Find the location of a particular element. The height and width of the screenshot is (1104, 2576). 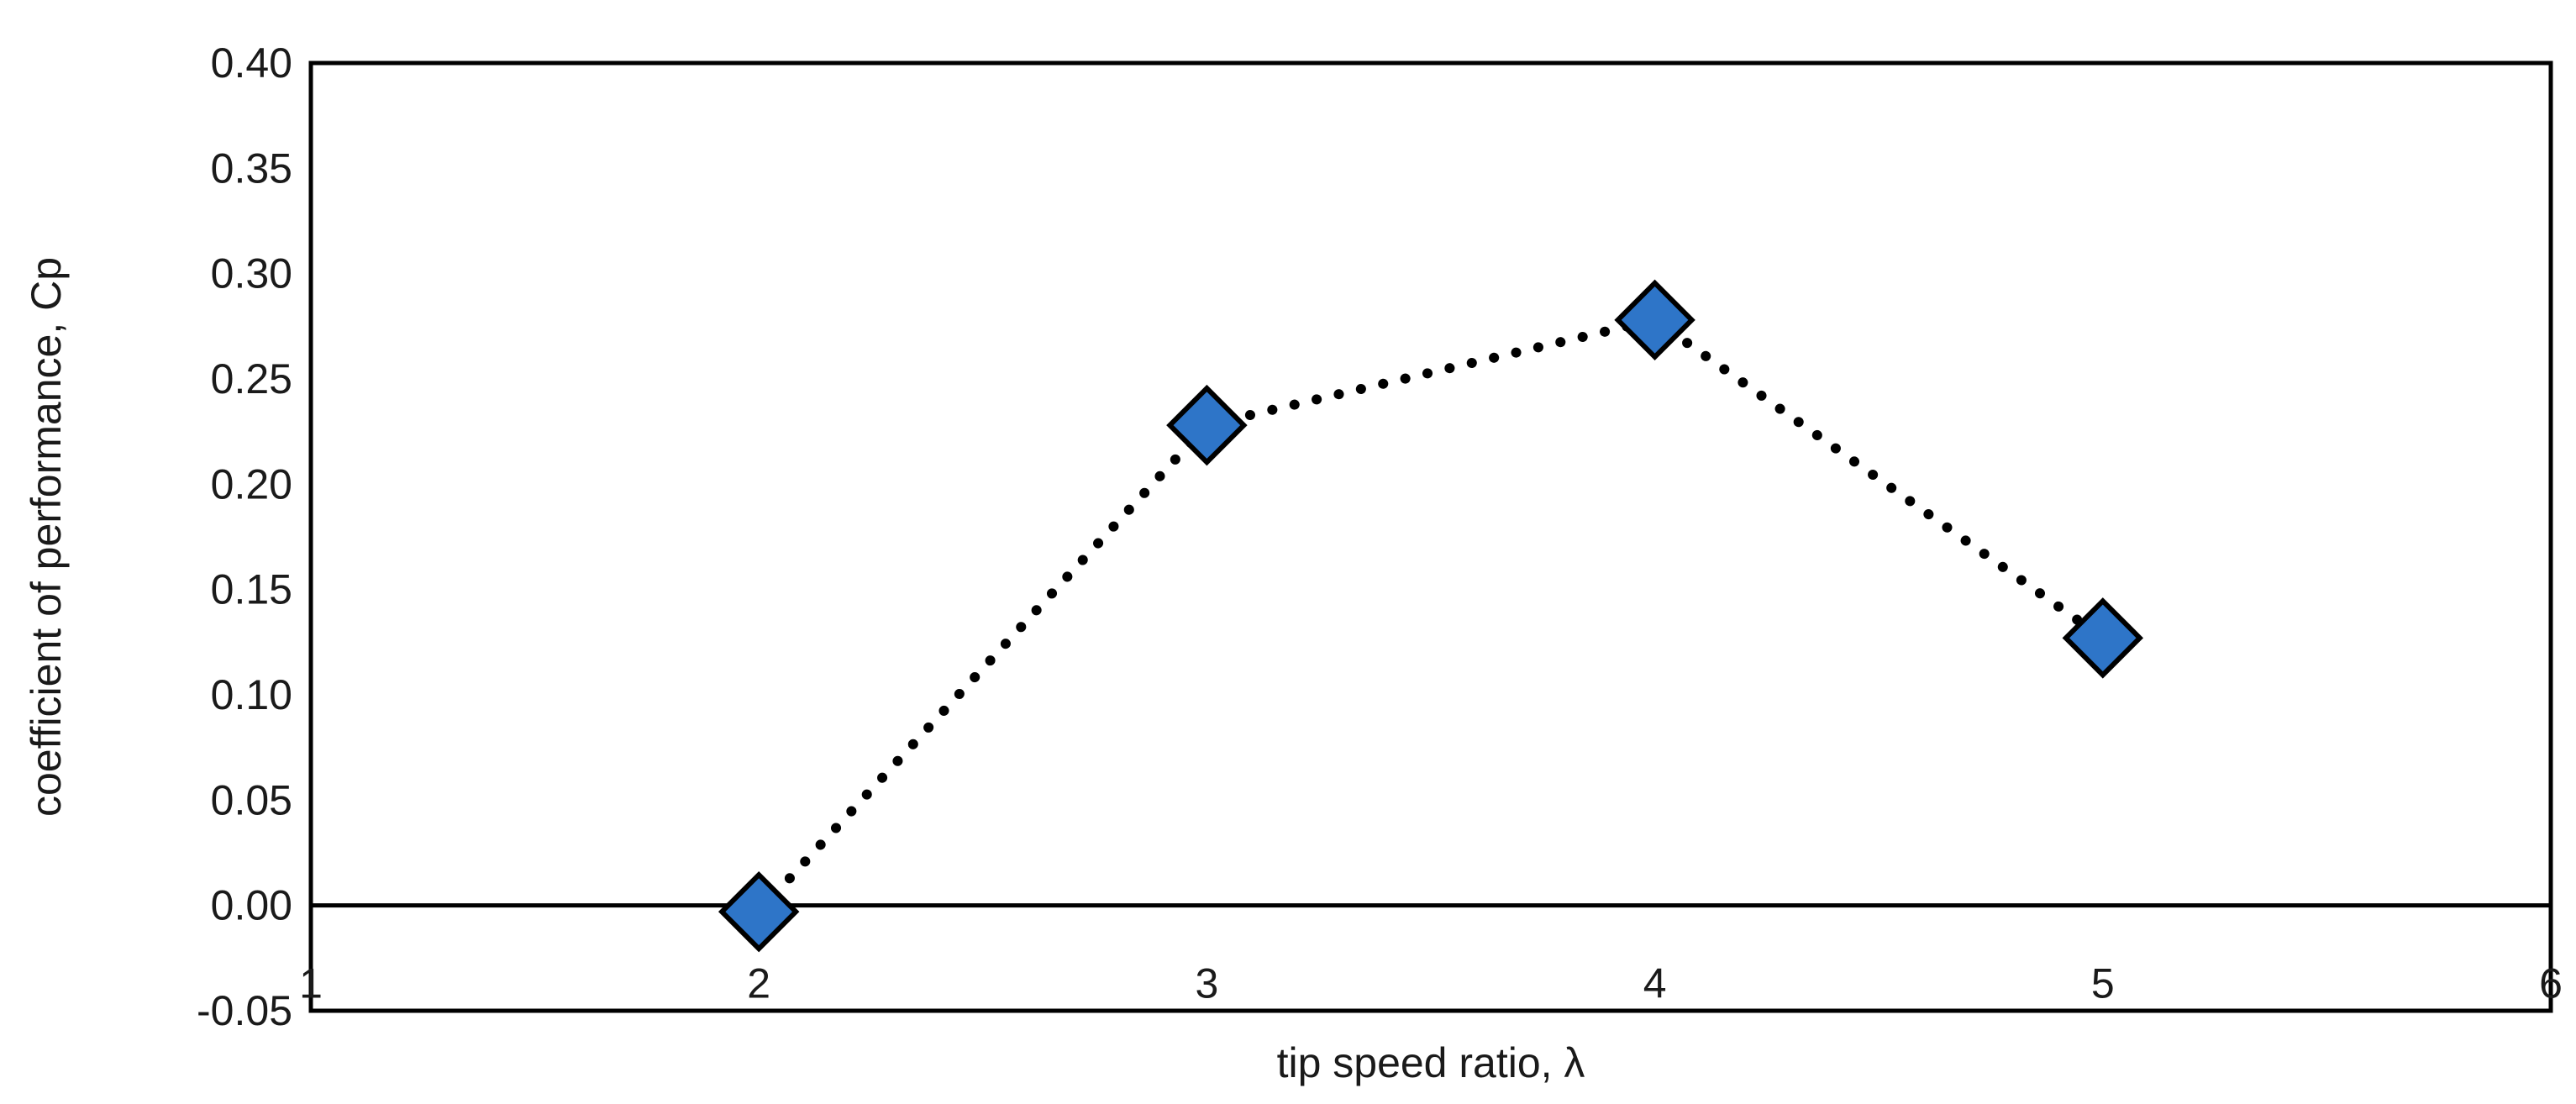

y-tick-label: 0.15 is located at coordinates (251, 589).